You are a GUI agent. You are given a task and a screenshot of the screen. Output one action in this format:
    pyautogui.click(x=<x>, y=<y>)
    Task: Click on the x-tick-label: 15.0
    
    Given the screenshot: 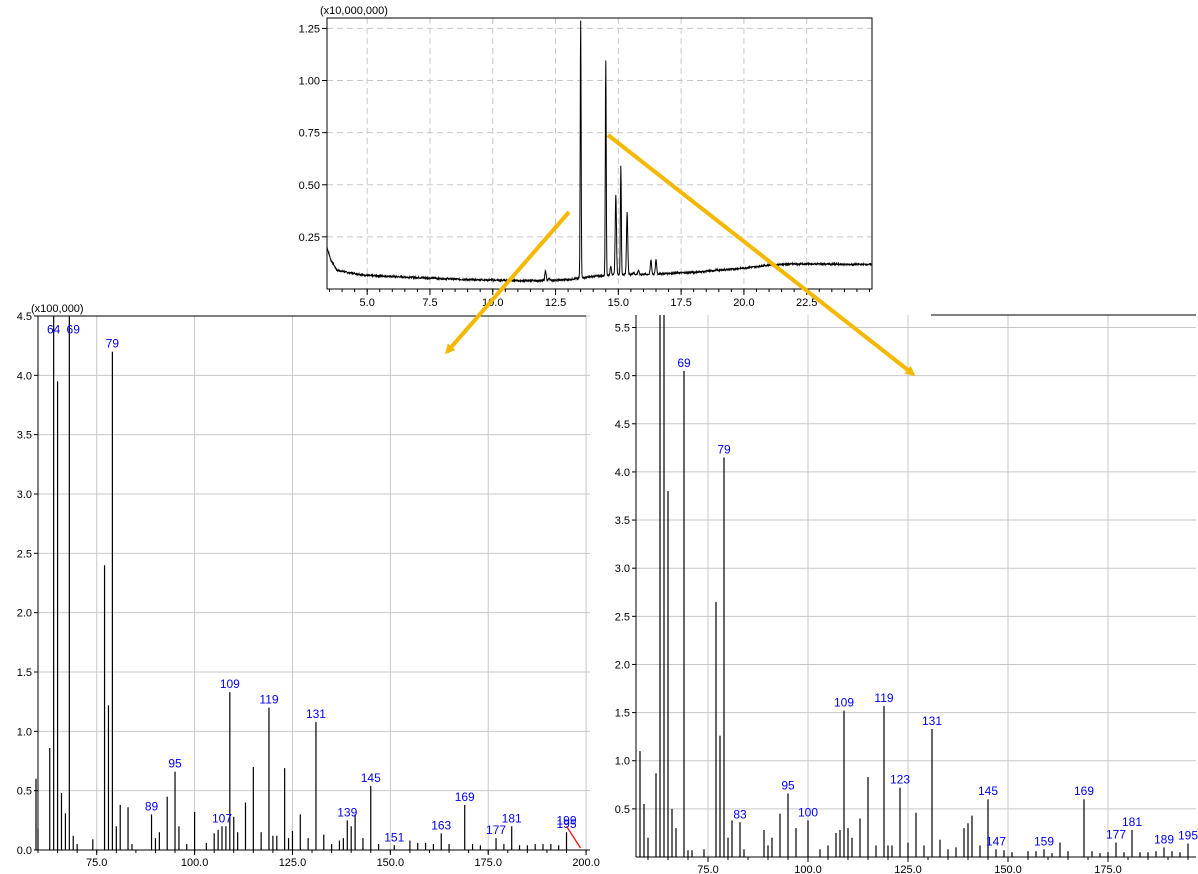 What is the action you would take?
    pyautogui.click(x=618, y=303)
    